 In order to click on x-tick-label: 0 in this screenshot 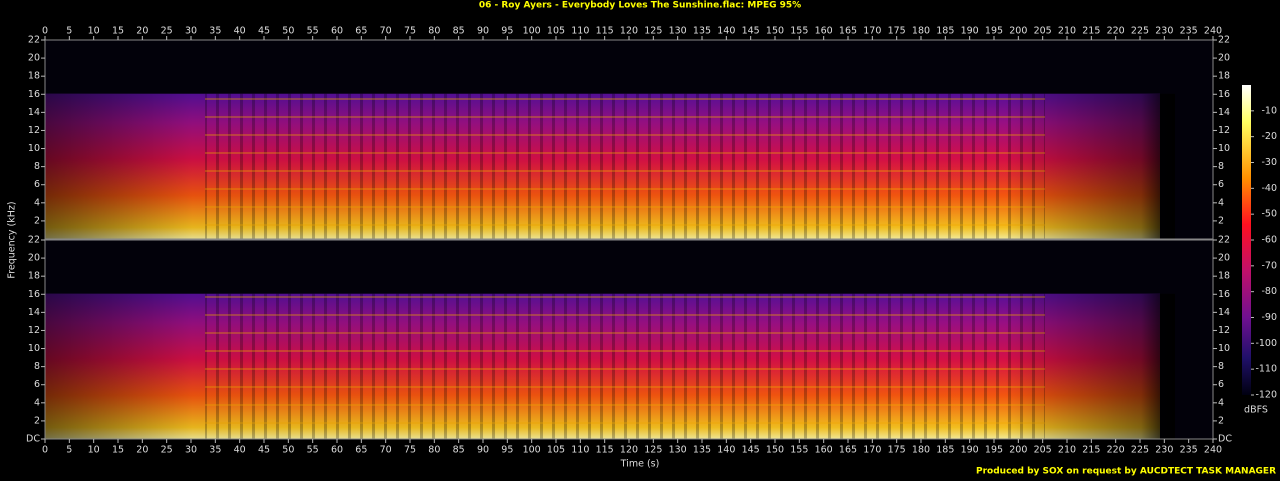, I will do `click(45, 450)`.